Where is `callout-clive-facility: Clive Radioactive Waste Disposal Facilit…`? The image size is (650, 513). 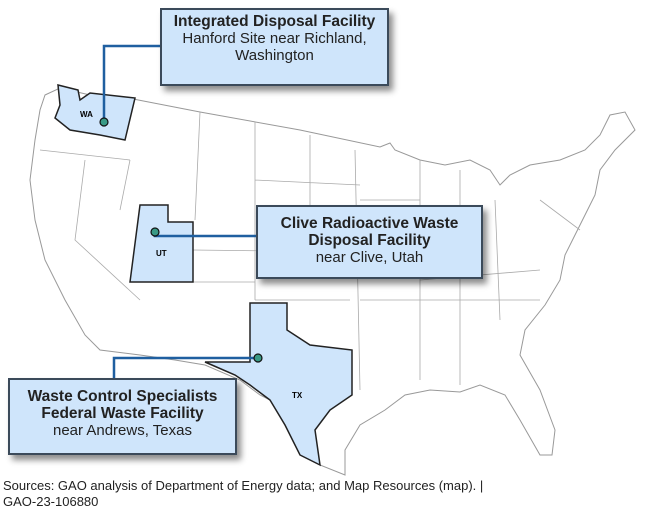 callout-clive-facility: Clive Radioactive Waste Disposal Facilit… is located at coordinates (369, 242).